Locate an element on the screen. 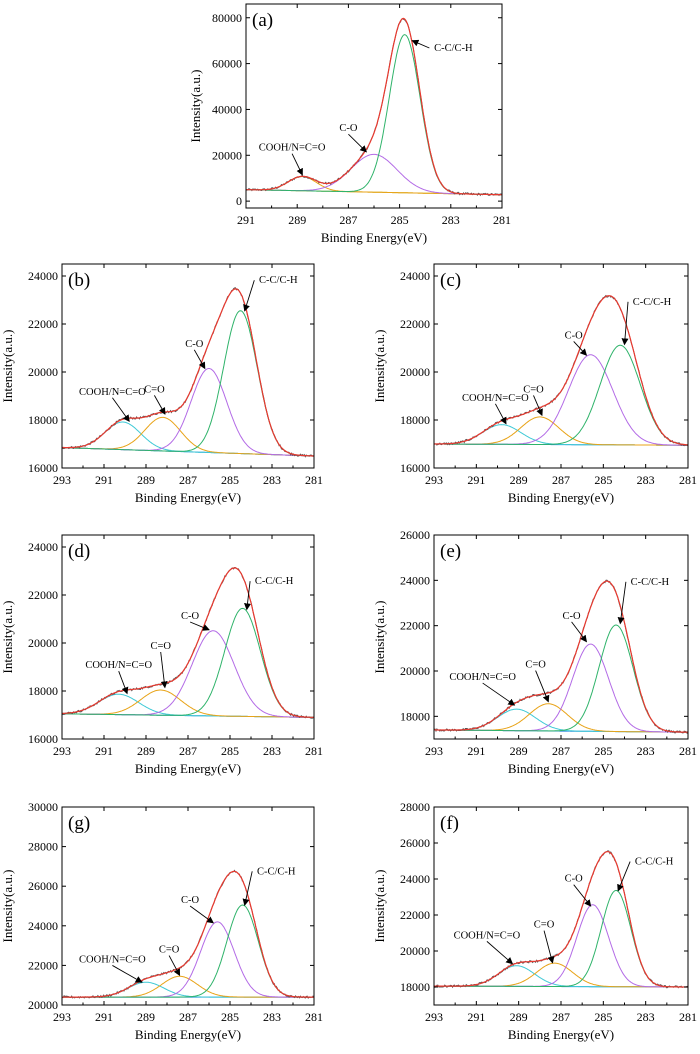  plot-area is located at coordinates (561, 919).